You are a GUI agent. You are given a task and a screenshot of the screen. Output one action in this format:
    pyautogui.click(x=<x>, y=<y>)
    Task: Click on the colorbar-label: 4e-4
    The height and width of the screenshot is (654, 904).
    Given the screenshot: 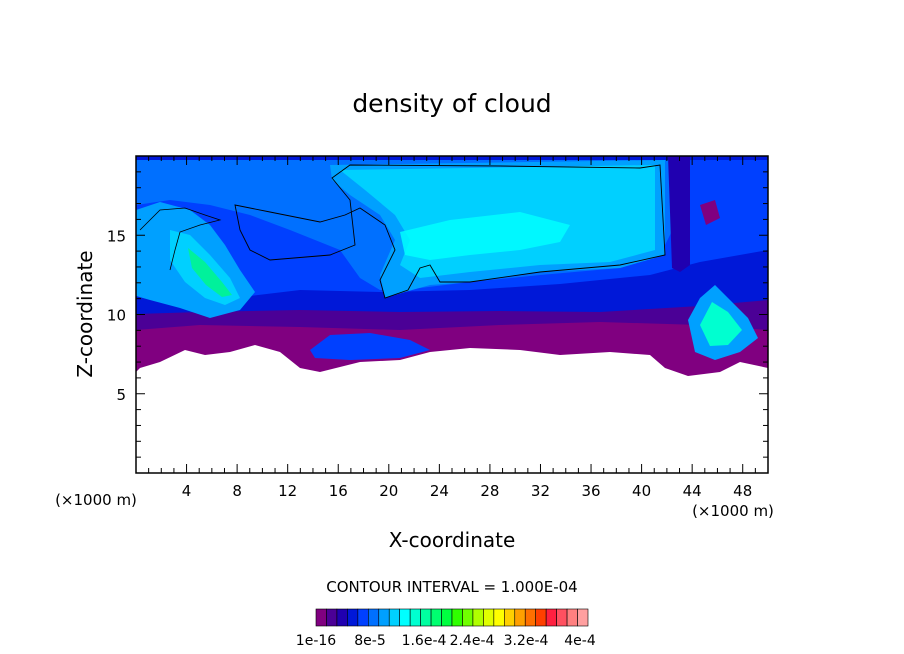 What is the action you would take?
    pyautogui.click(x=580, y=641)
    